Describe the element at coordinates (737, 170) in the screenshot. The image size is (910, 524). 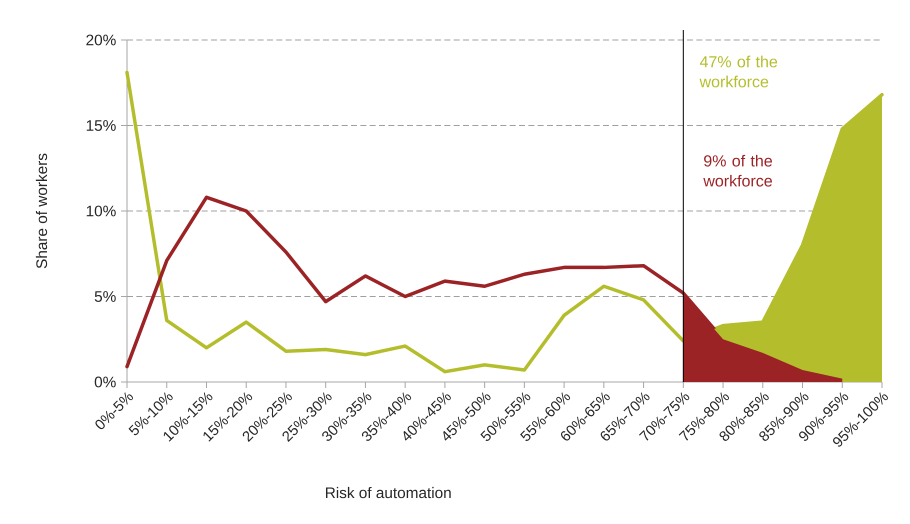
I see `annotation: 9% of the workforce` at that location.